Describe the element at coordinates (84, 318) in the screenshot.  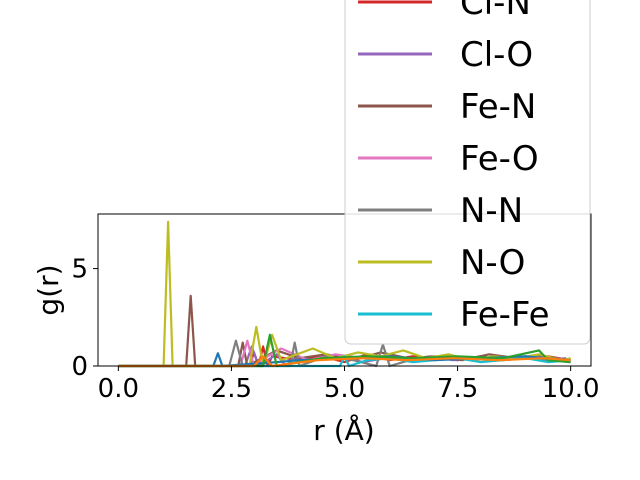
I see `y-axis: 05` at that location.